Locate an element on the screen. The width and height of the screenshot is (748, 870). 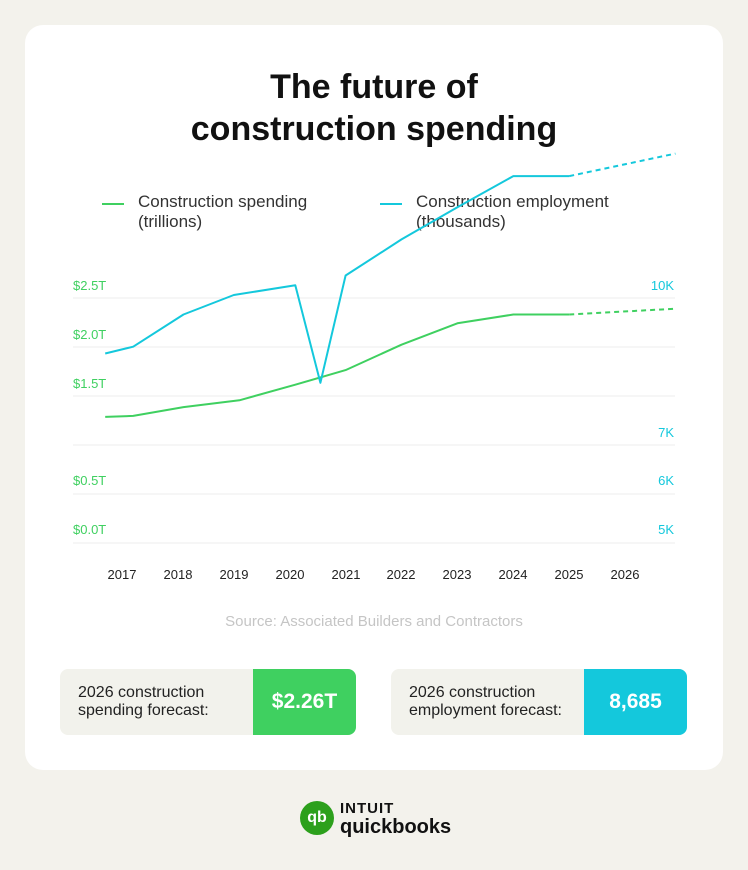
spending-forecast-label-2: spending forecast: is located at coordinates (143, 710).